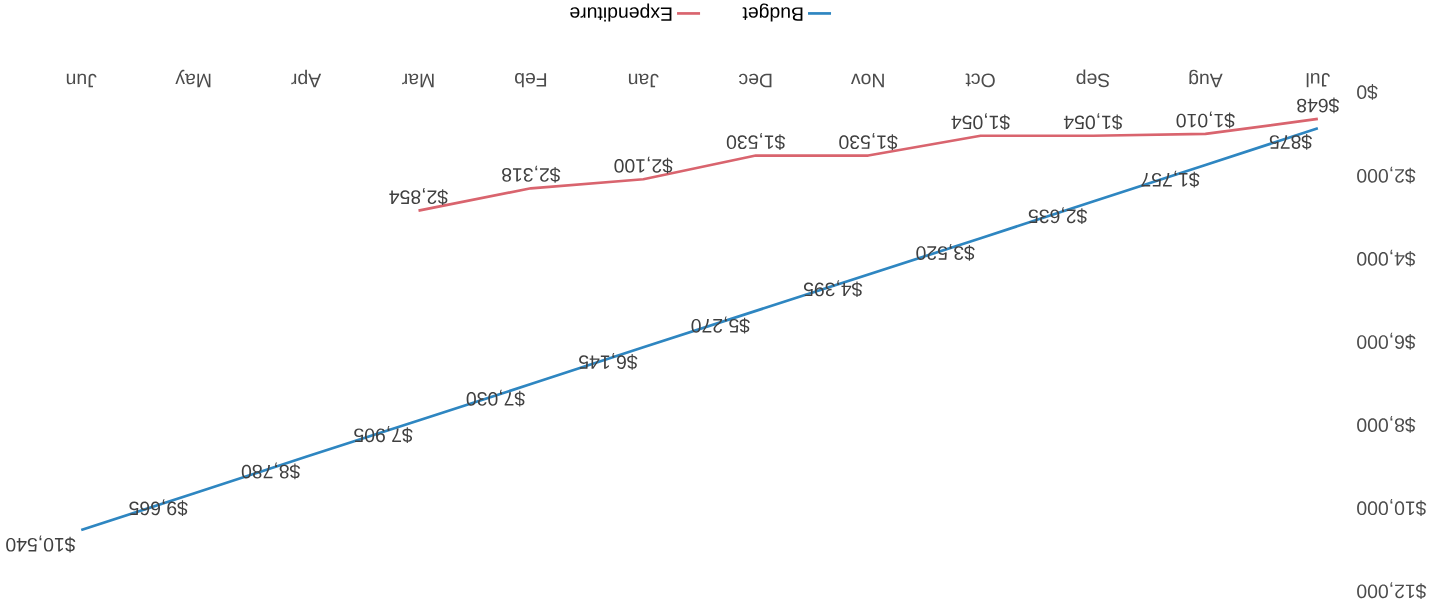  What do you see at coordinates (720, 325) in the screenshot?
I see `data-label: $5,270` at bounding box center [720, 325].